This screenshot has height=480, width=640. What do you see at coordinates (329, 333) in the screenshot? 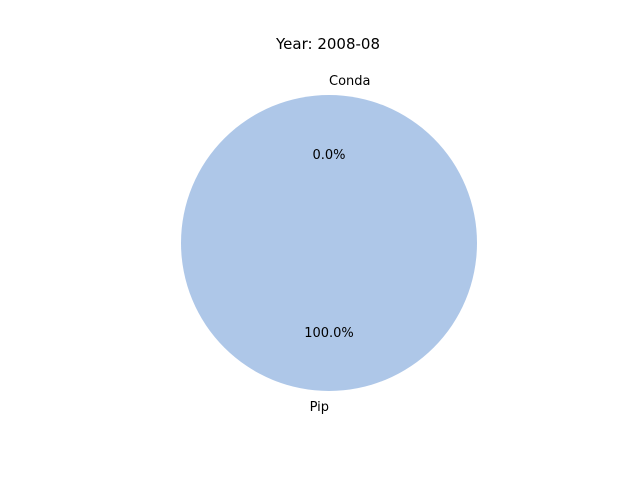
I see `slice-percent-pip: 100.0%` at bounding box center [329, 333].